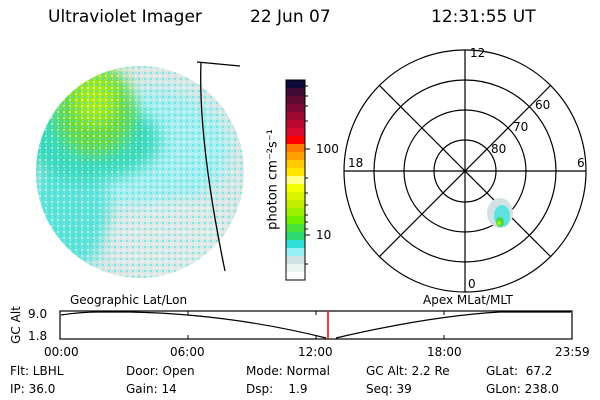  I want to click on glon-info: GLon: 238.0, so click(522, 389).